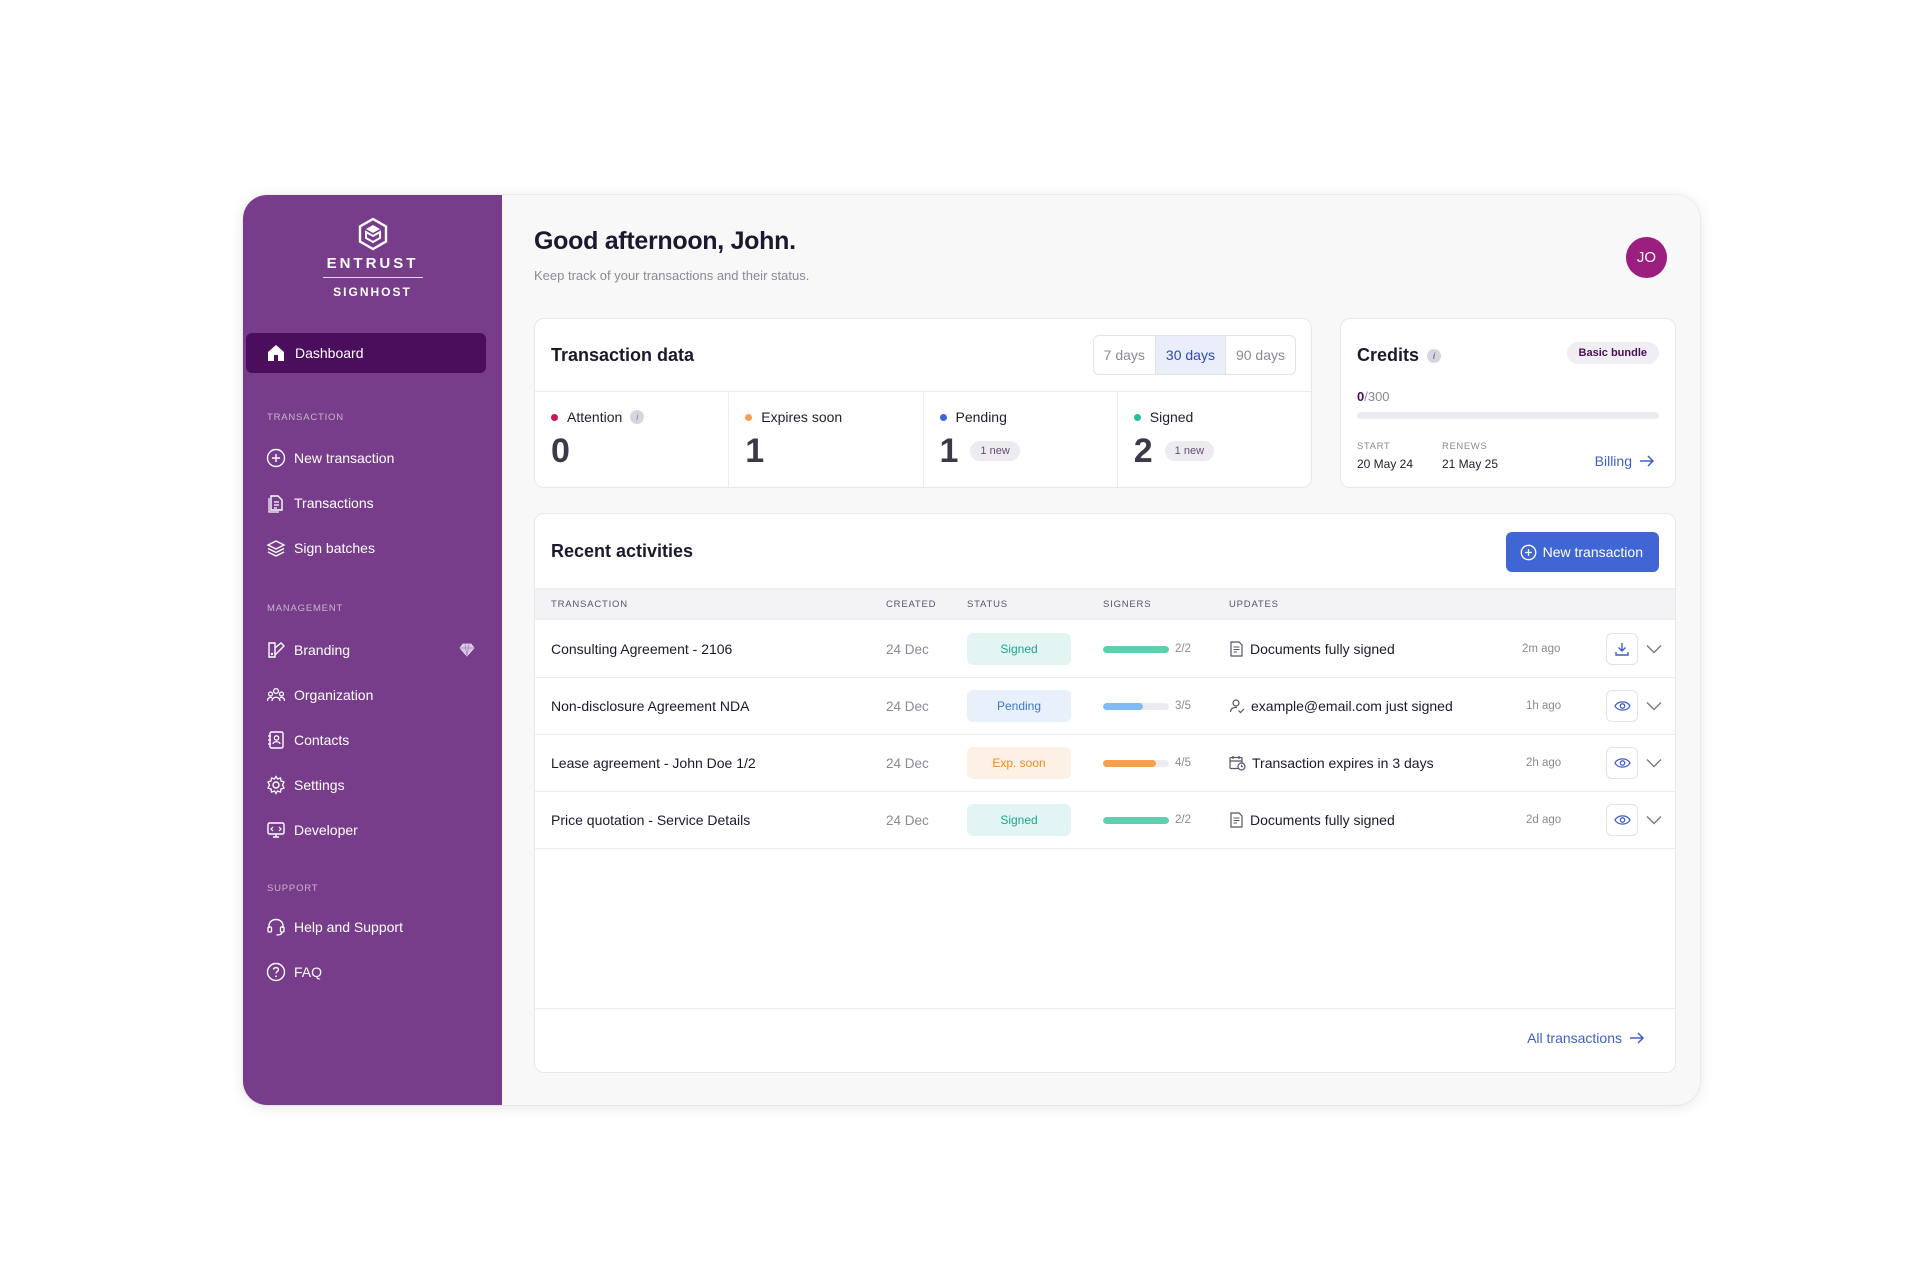  I want to click on user-check-icon, so click(1237, 706).